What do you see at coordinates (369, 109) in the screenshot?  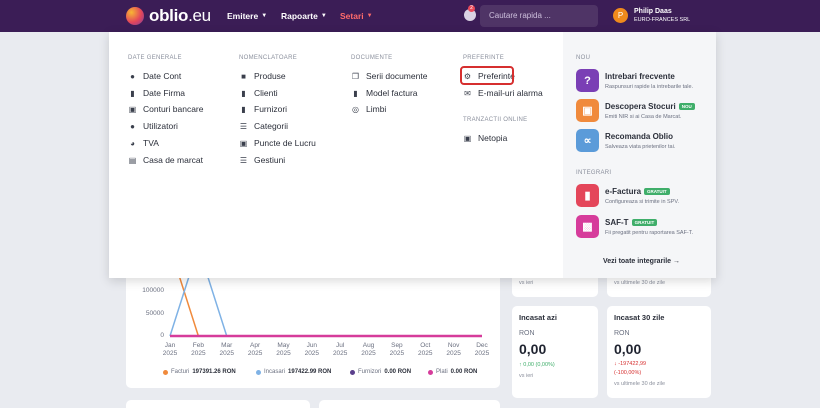 I see `menu-limbi: ◎ Limbi` at bounding box center [369, 109].